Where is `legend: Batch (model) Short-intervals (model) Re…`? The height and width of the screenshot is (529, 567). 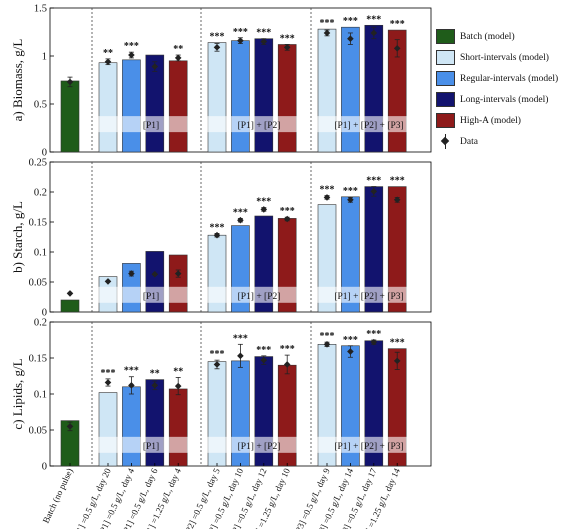
legend: Batch (model) Short-intervals (model) Re… is located at coordinates (500, 91).